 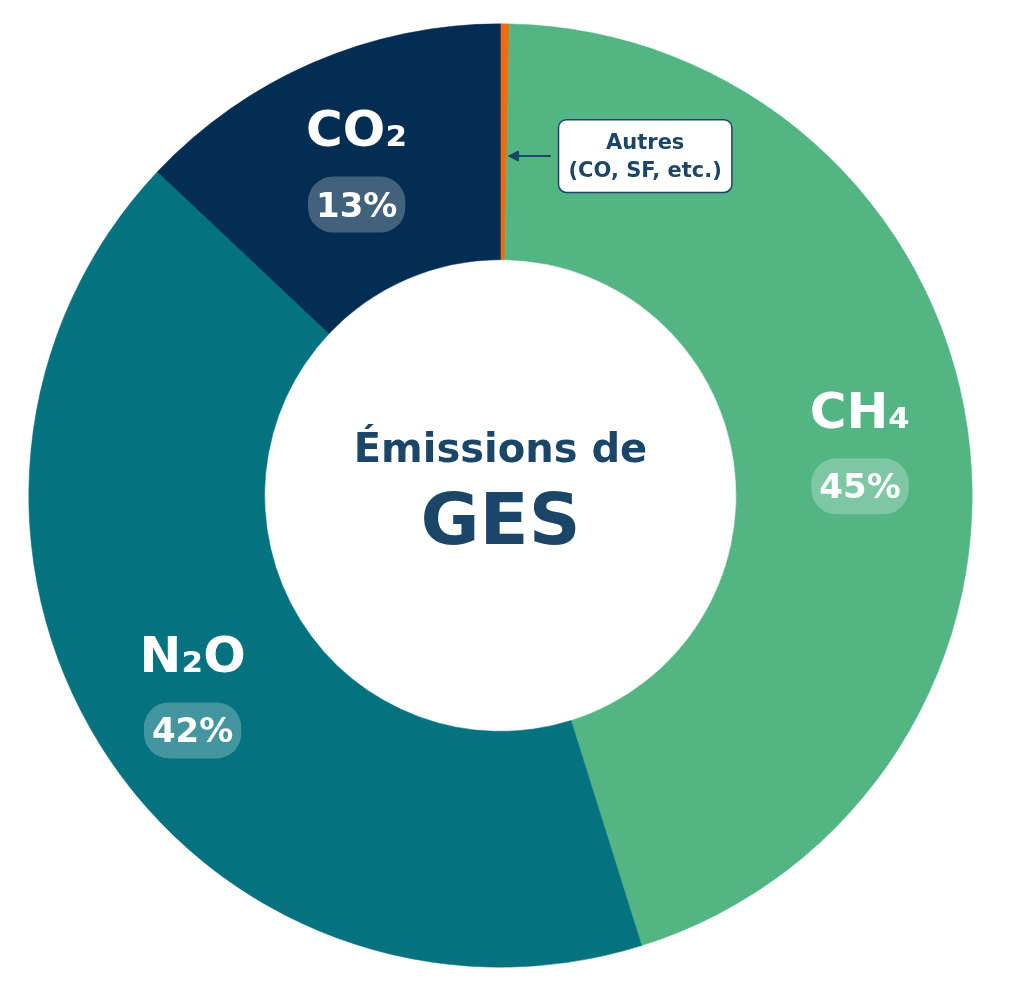 I want to click on data-label: 42%, so click(x=192, y=730).